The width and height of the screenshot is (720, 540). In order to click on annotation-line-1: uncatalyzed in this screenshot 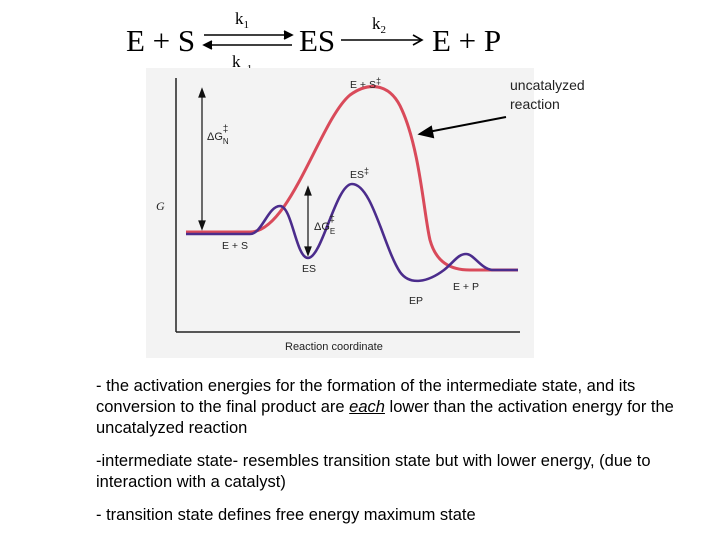, I will do `click(547, 85)`.